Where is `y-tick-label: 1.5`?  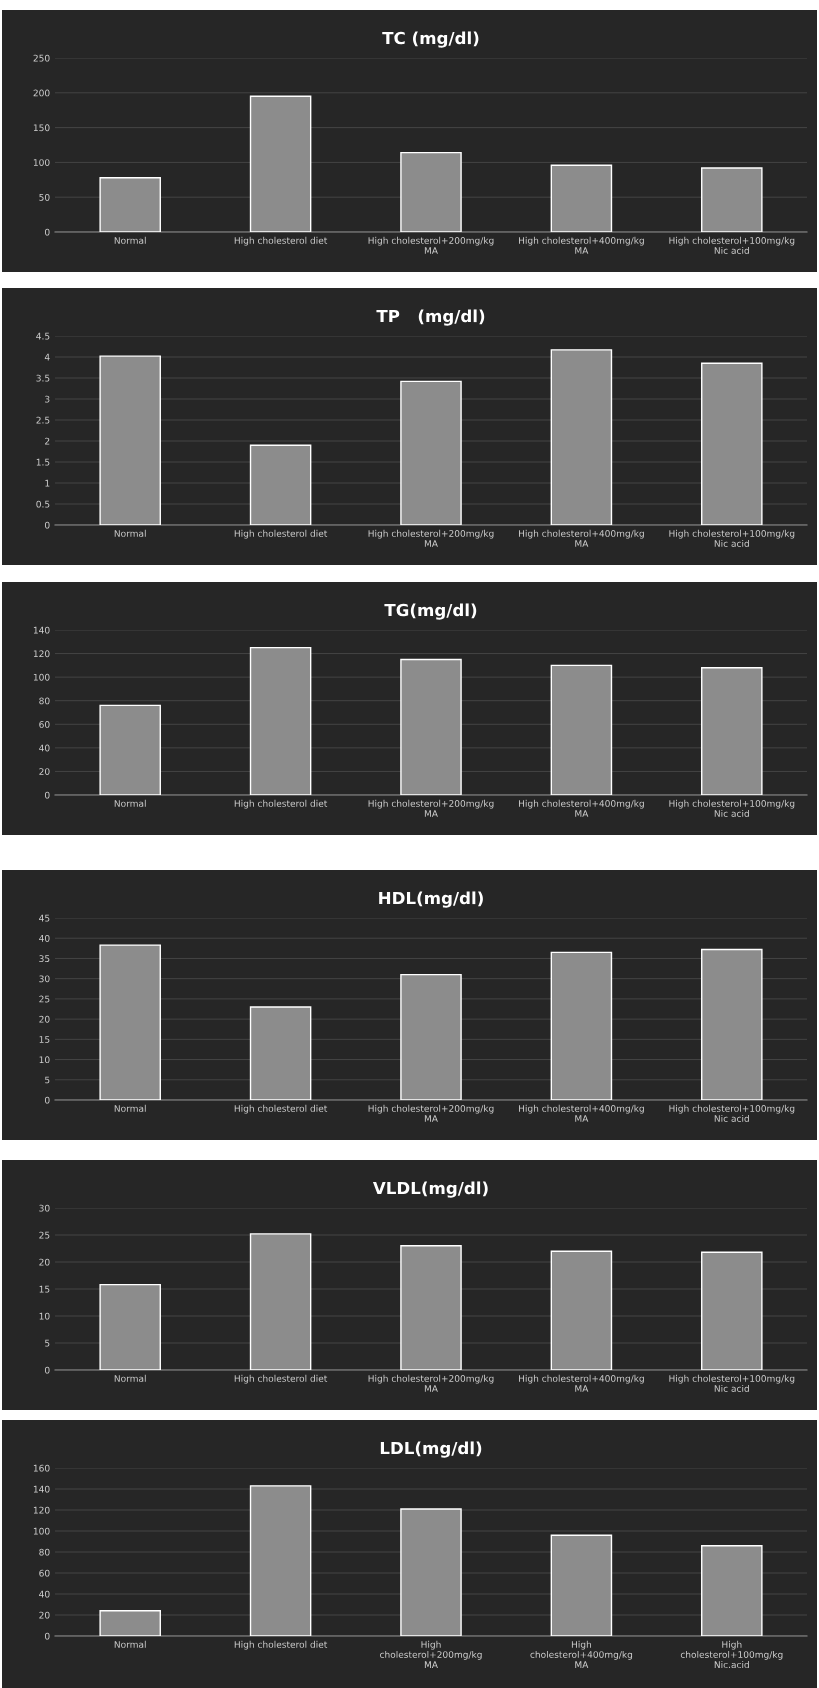 y-tick-label: 1.5 is located at coordinates (43, 462).